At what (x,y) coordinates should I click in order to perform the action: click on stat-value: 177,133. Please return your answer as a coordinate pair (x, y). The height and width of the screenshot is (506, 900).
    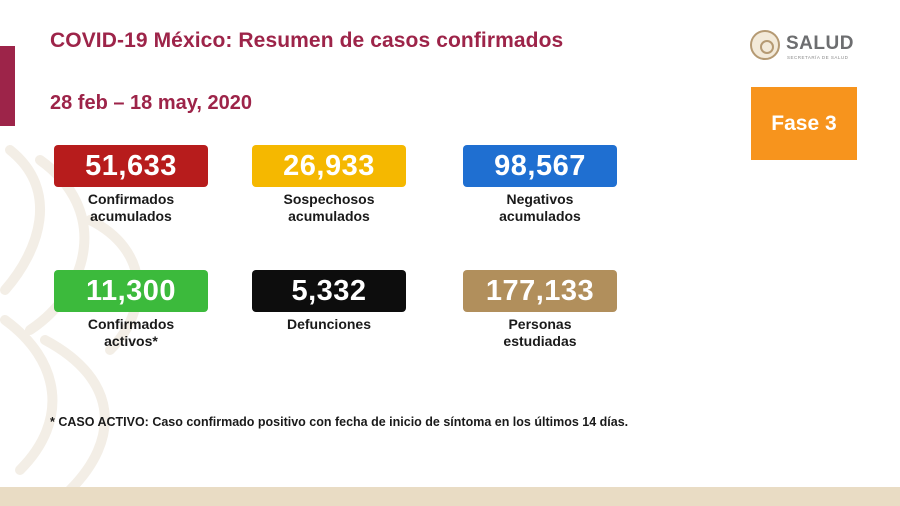
    Looking at the image, I should click on (540, 291).